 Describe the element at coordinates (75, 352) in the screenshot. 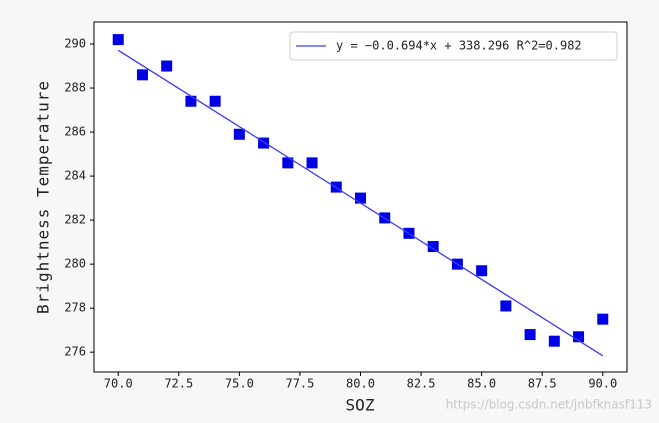

I see `y-tick-label: 276` at that location.